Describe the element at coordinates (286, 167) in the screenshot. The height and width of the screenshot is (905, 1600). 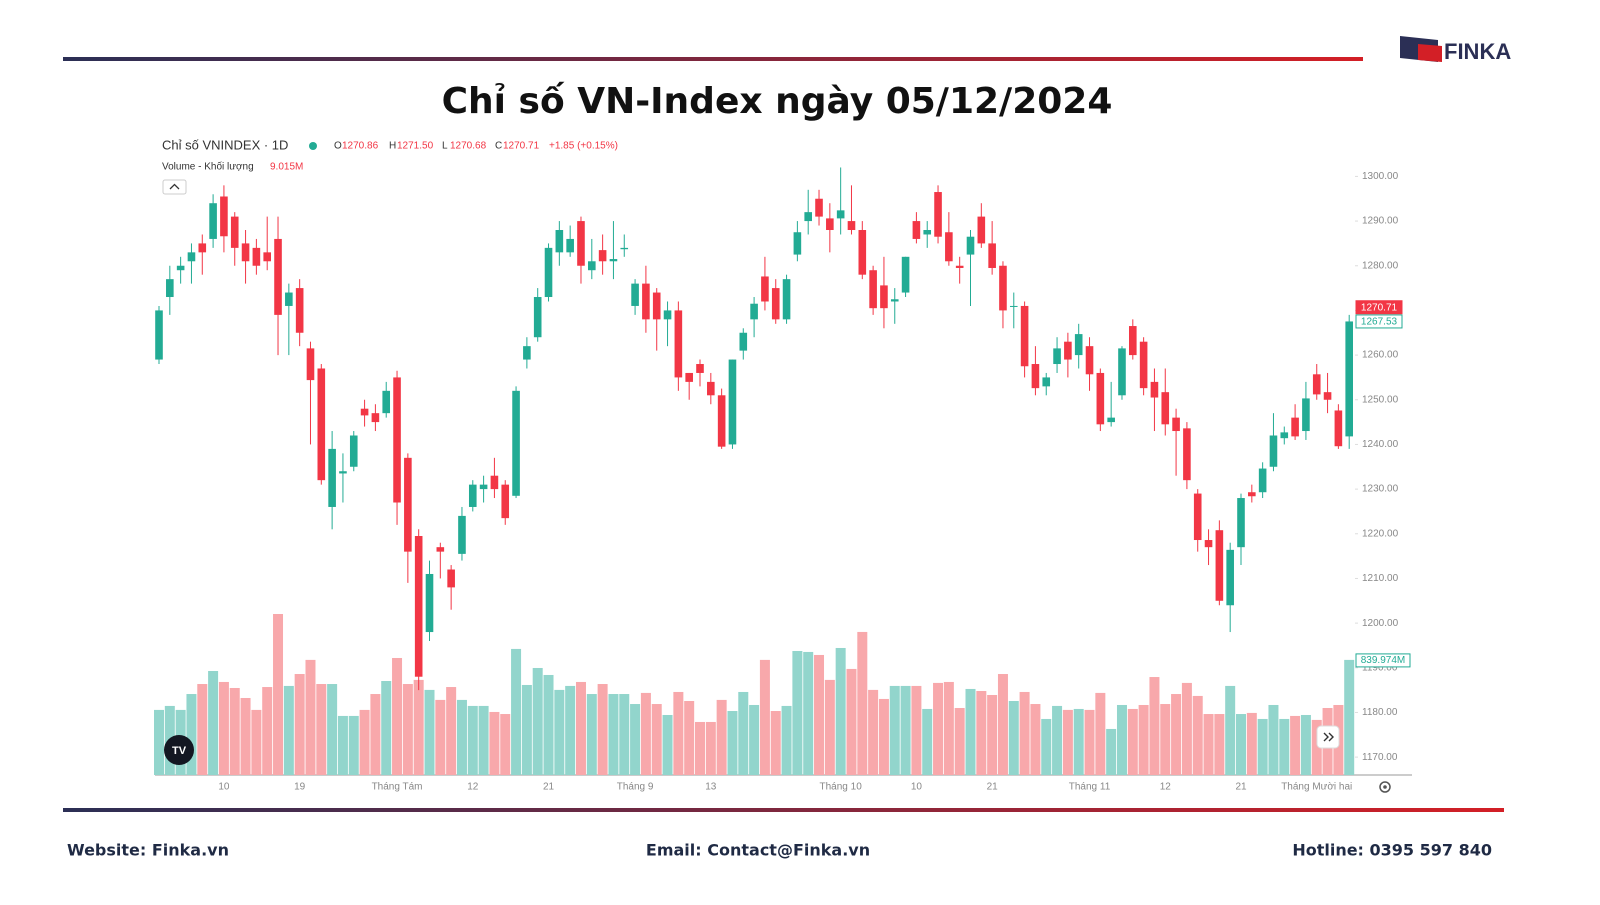
I see `volume-value: 9.015M` at that location.